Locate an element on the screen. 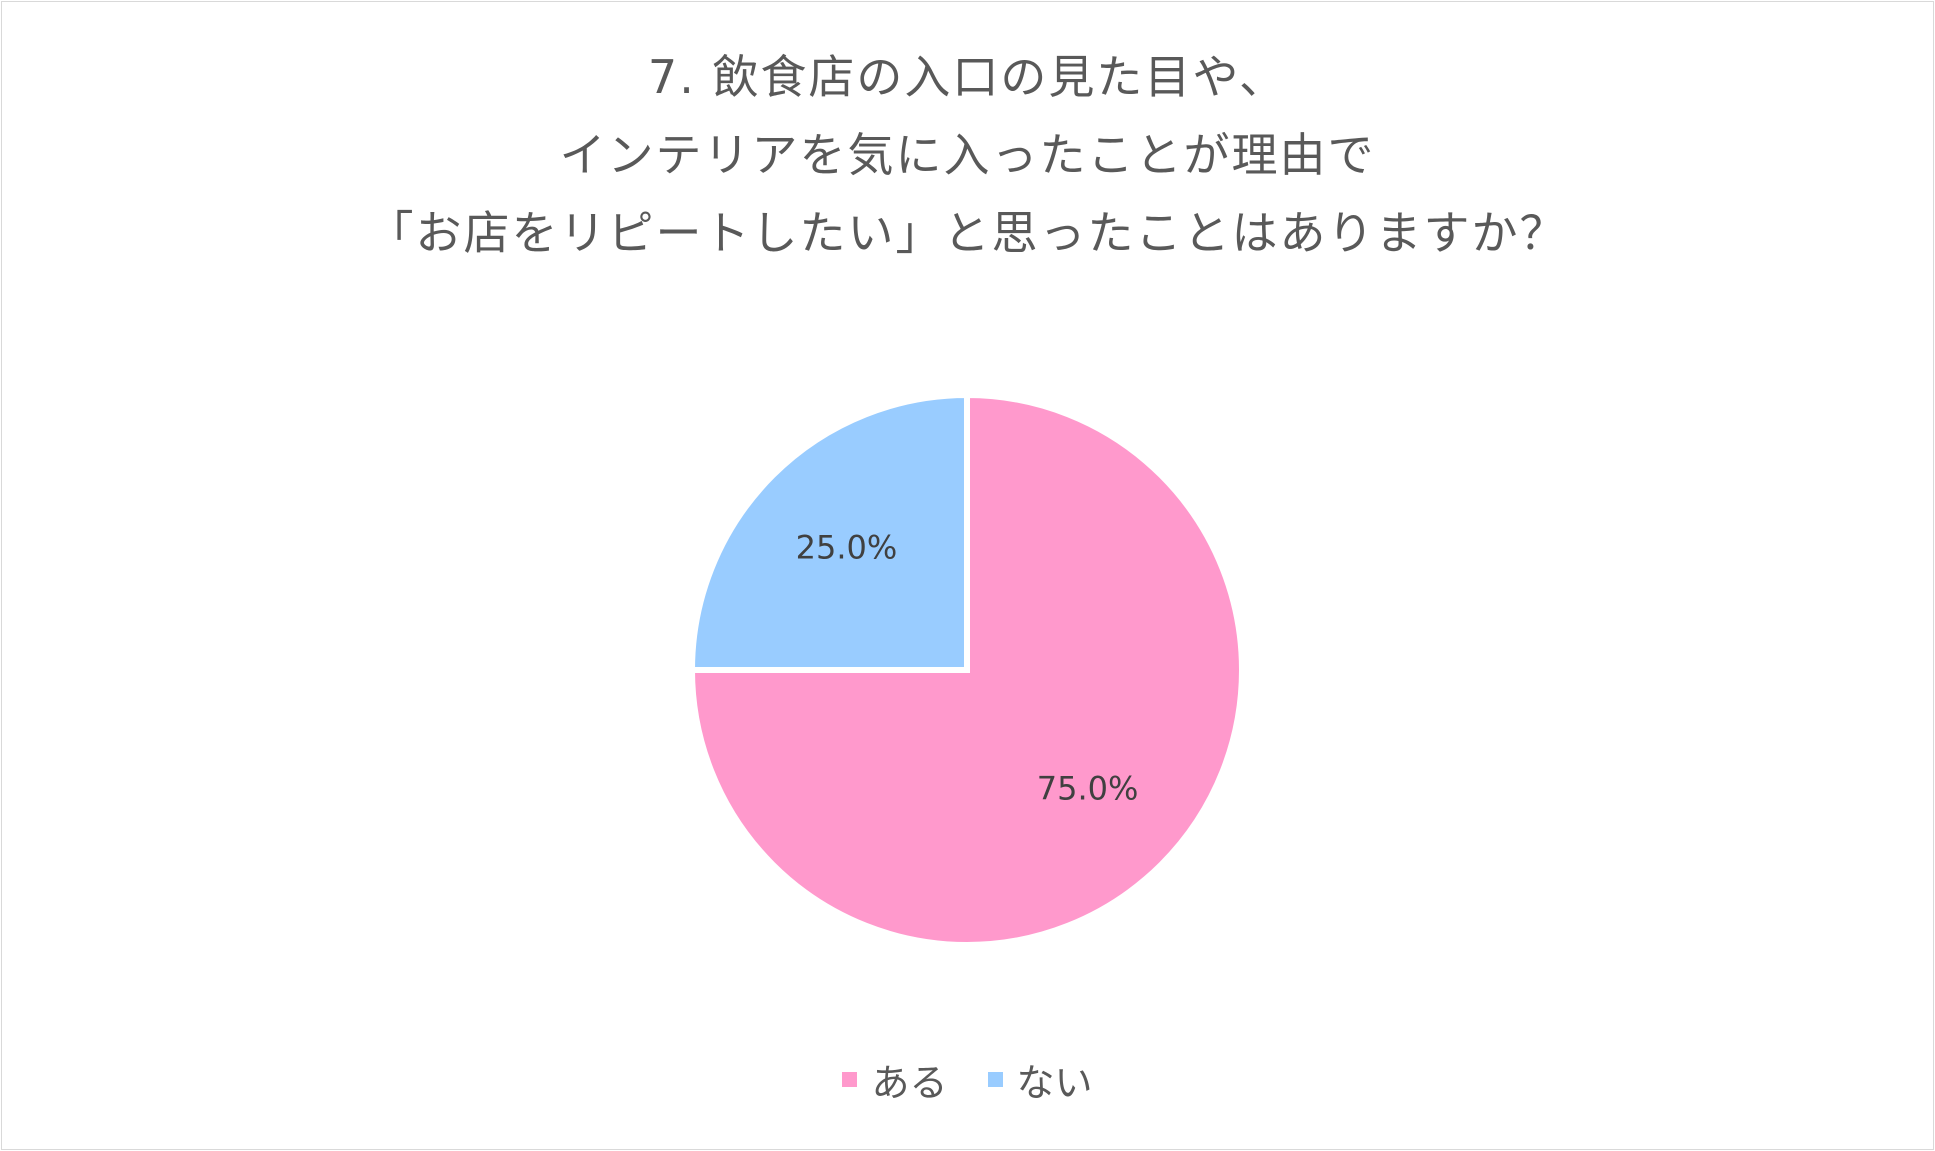 The height and width of the screenshot is (1151, 1935). data-label-aru: 75.0% is located at coordinates (1088, 789).